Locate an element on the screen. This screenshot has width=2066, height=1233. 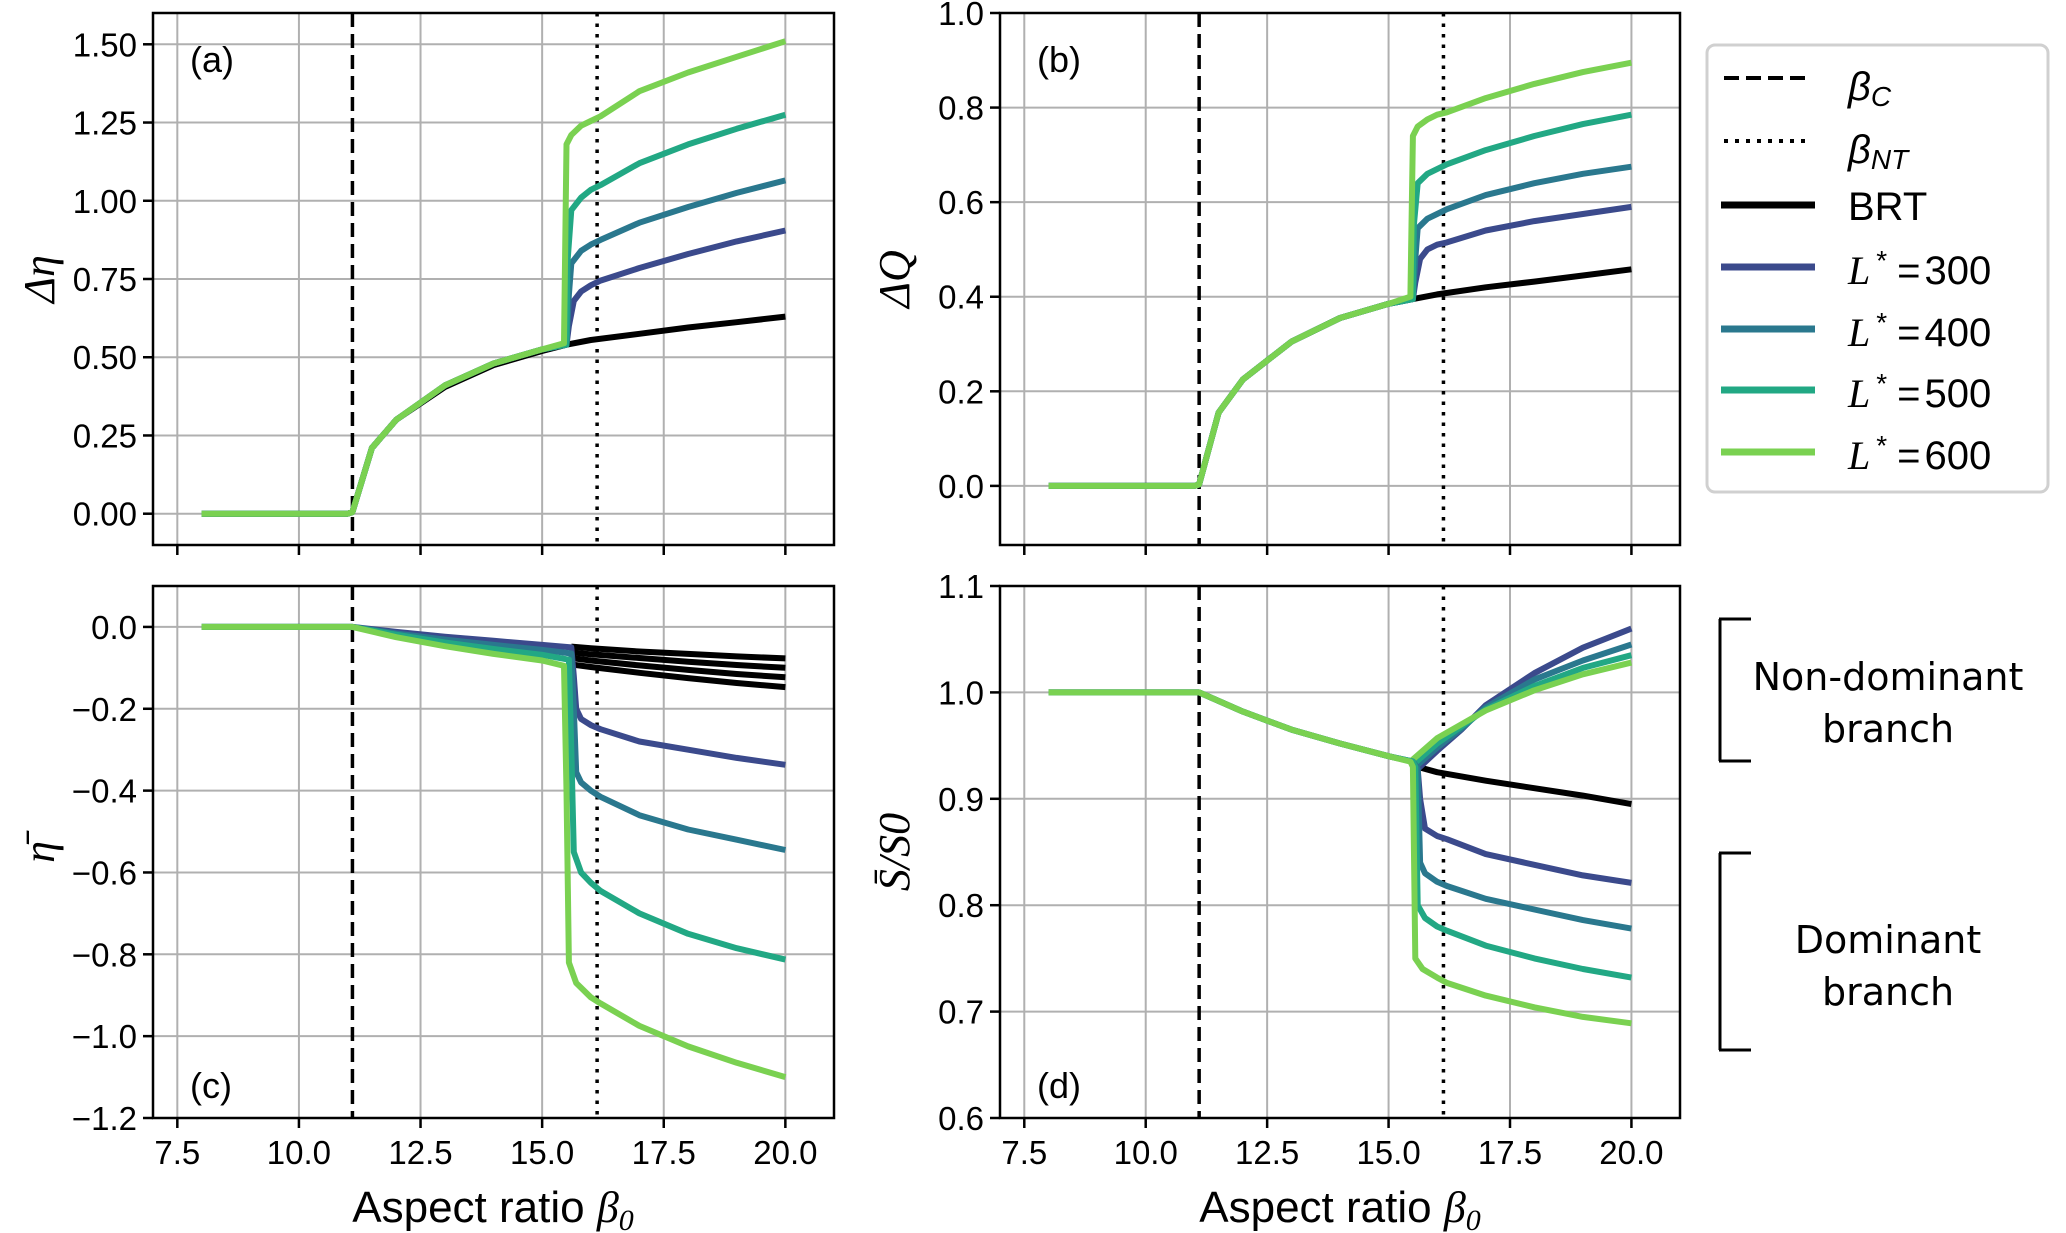
legend-label: L * = 600 is located at coordinates (1919, 454).